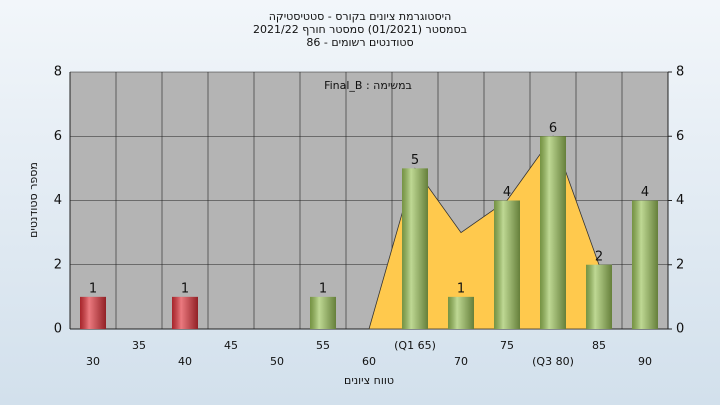 This screenshot has height=405, width=720. What do you see at coordinates (277, 361) in the screenshot?
I see `x-tick-label: 50` at bounding box center [277, 361].